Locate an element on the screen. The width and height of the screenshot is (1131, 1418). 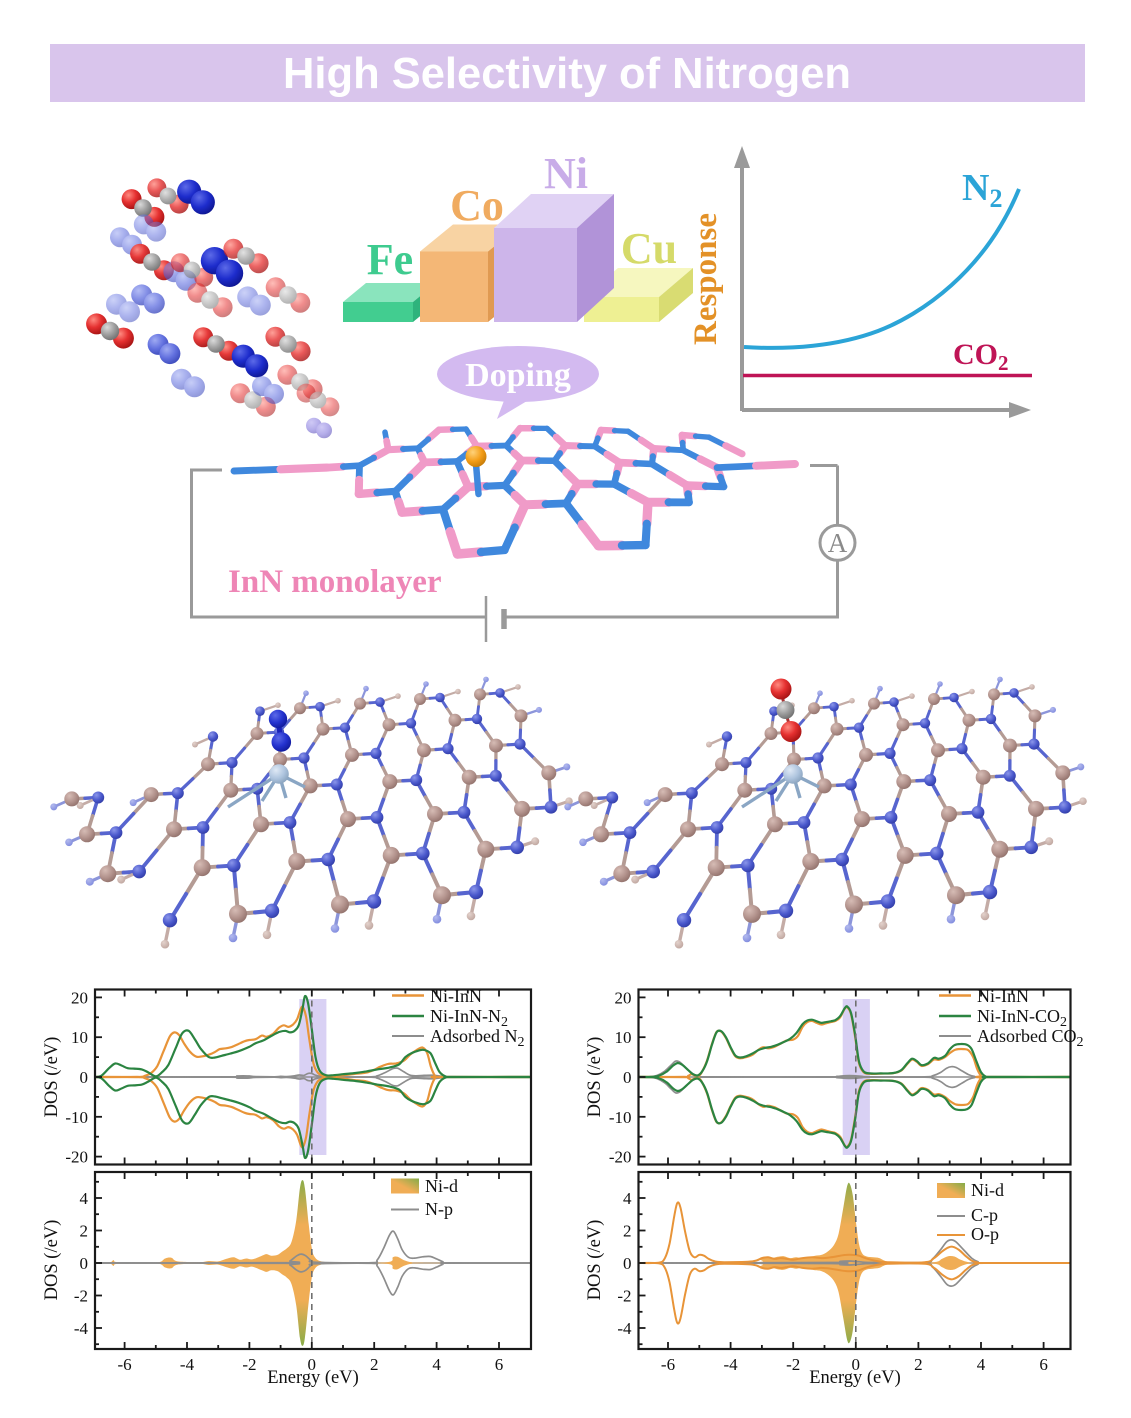
svg-text: Doping is located at coordinates (518, 375).